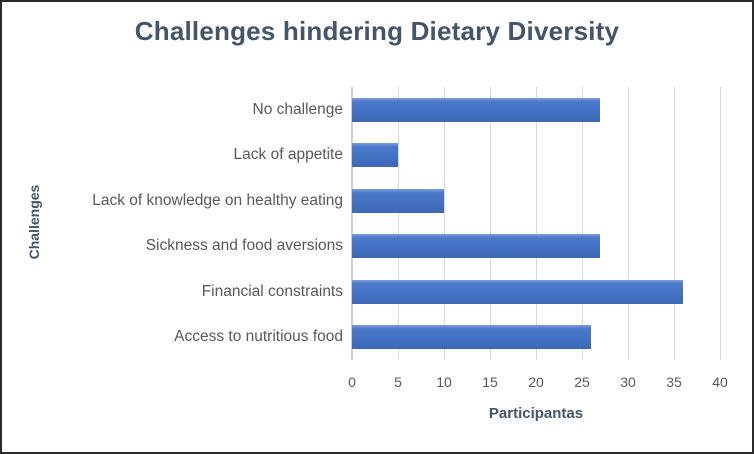 This screenshot has width=754, height=454. I want to click on category-label: Access to nutritious food, so click(258, 337).